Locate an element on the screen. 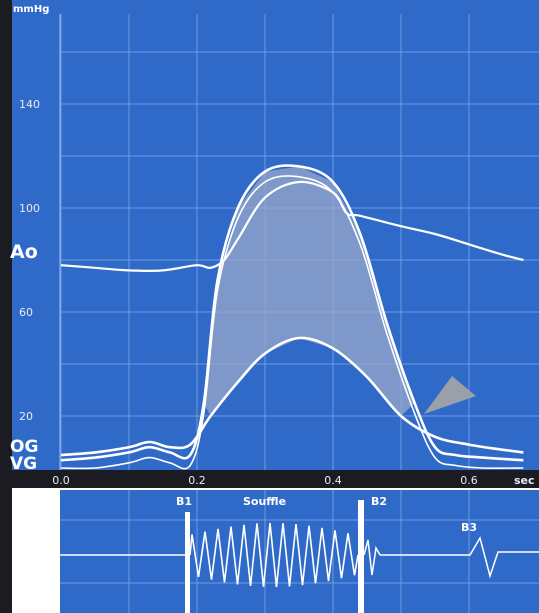  x-tick-label: 0.4 is located at coordinates (333, 480).